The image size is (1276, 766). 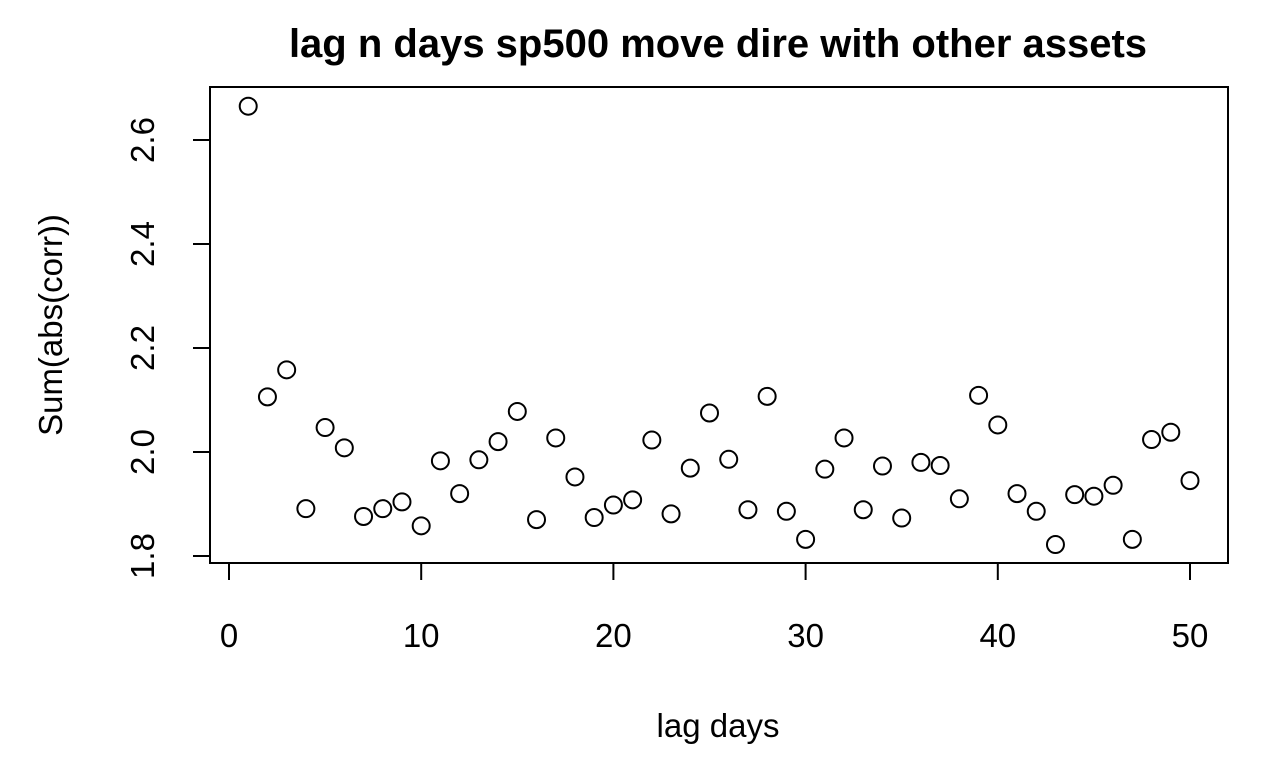 What do you see at coordinates (142, 348) in the screenshot?
I see `y-tick-label: 2.2` at bounding box center [142, 348].